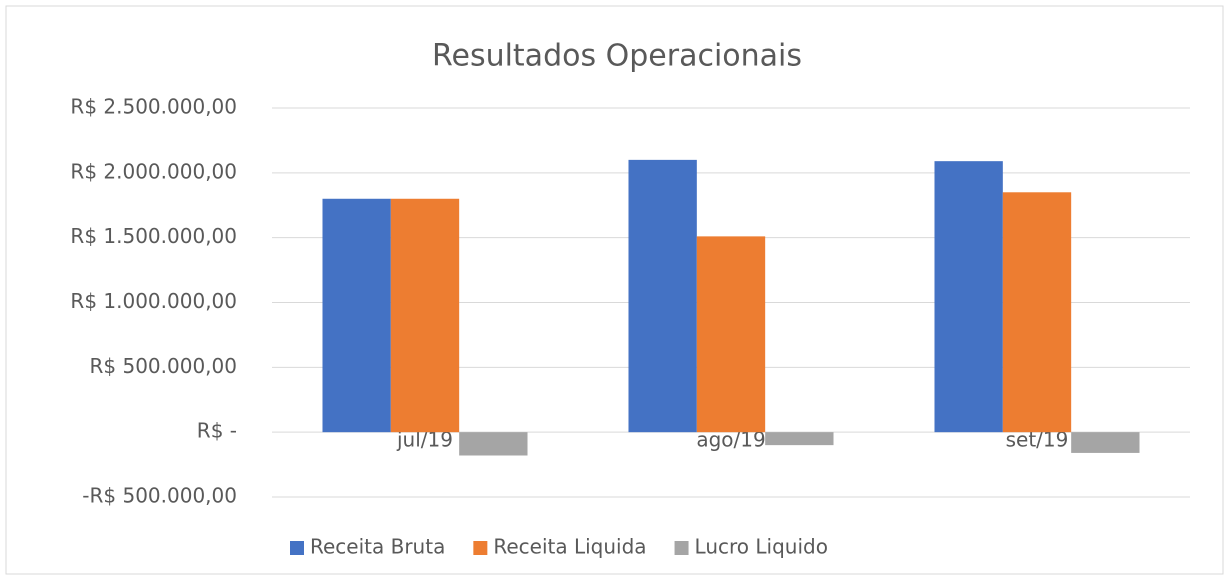 The image size is (1229, 580). What do you see at coordinates (153, 171) in the screenshot?
I see `y-tick-label: R$ 2.000.000,00` at bounding box center [153, 171].